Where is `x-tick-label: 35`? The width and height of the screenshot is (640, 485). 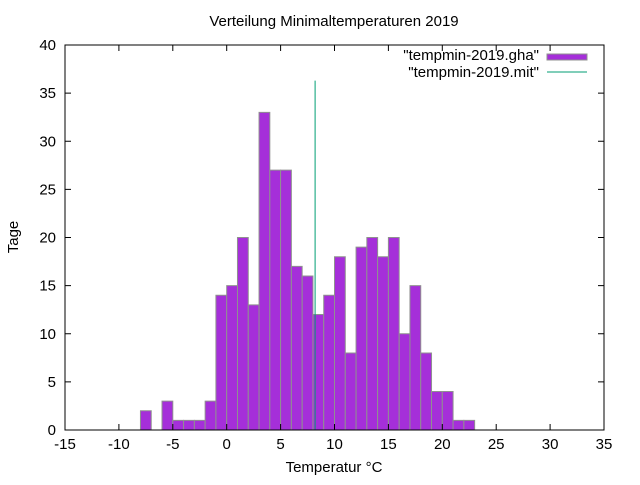
x-tick-label: 35 is located at coordinates (604, 444).